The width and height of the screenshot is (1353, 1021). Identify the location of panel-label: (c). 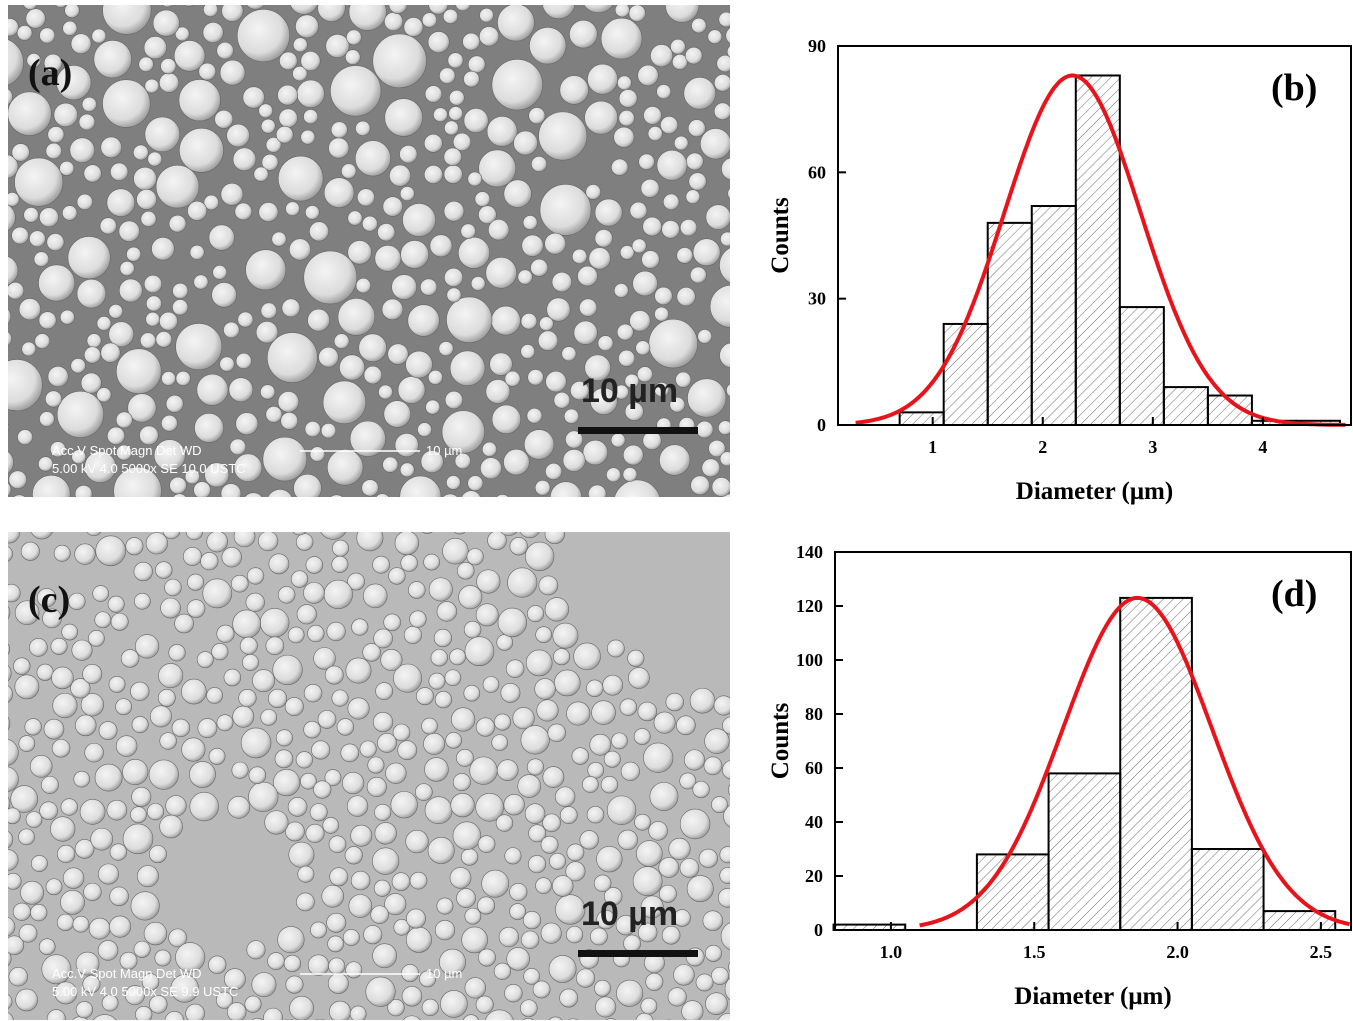
(49, 600).